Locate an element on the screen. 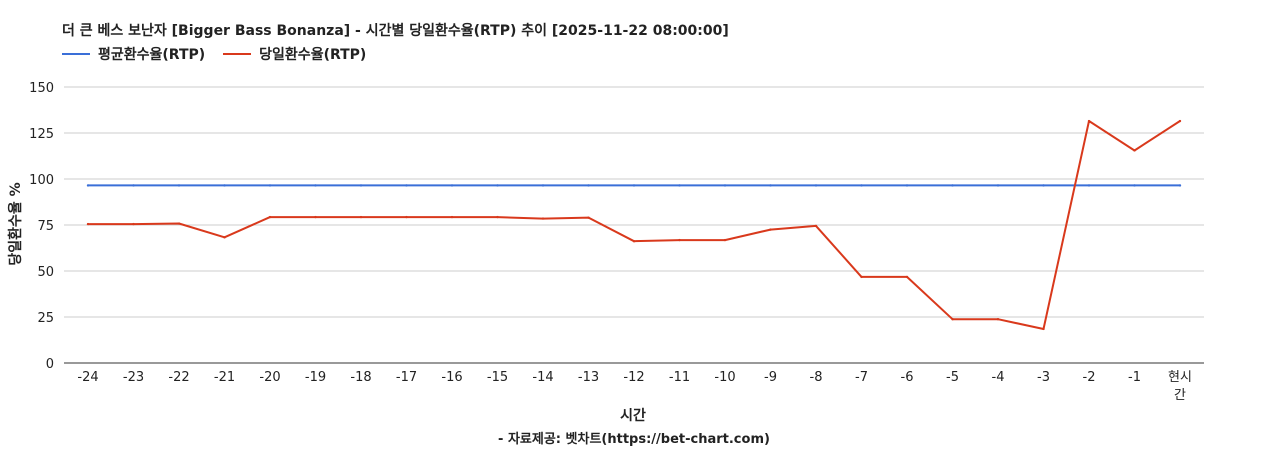 The width and height of the screenshot is (1268, 450). x-tick-label: -7 is located at coordinates (861, 377).